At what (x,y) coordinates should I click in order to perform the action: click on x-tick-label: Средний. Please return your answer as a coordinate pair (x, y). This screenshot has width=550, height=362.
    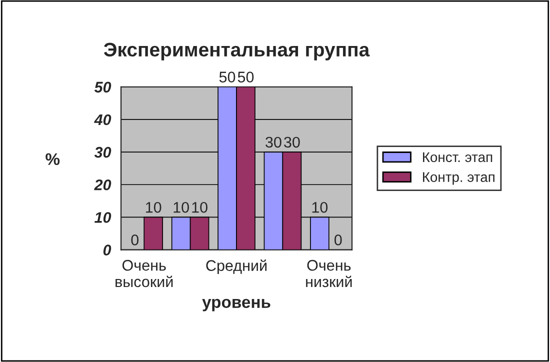
    Looking at the image, I should click on (236, 267).